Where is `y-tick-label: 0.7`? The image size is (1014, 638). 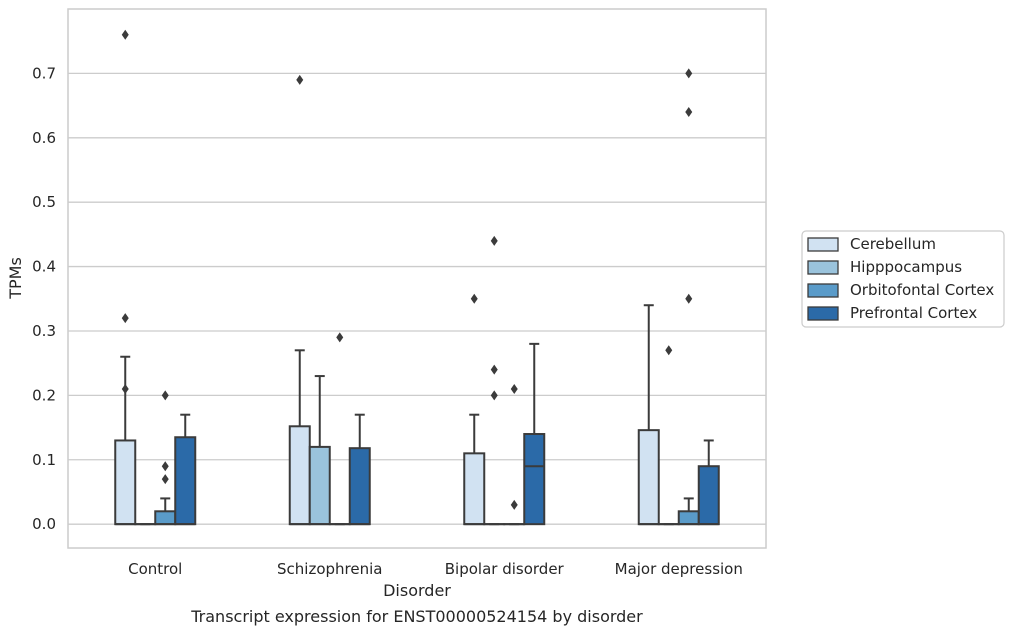 y-tick-label: 0.7 is located at coordinates (44, 73).